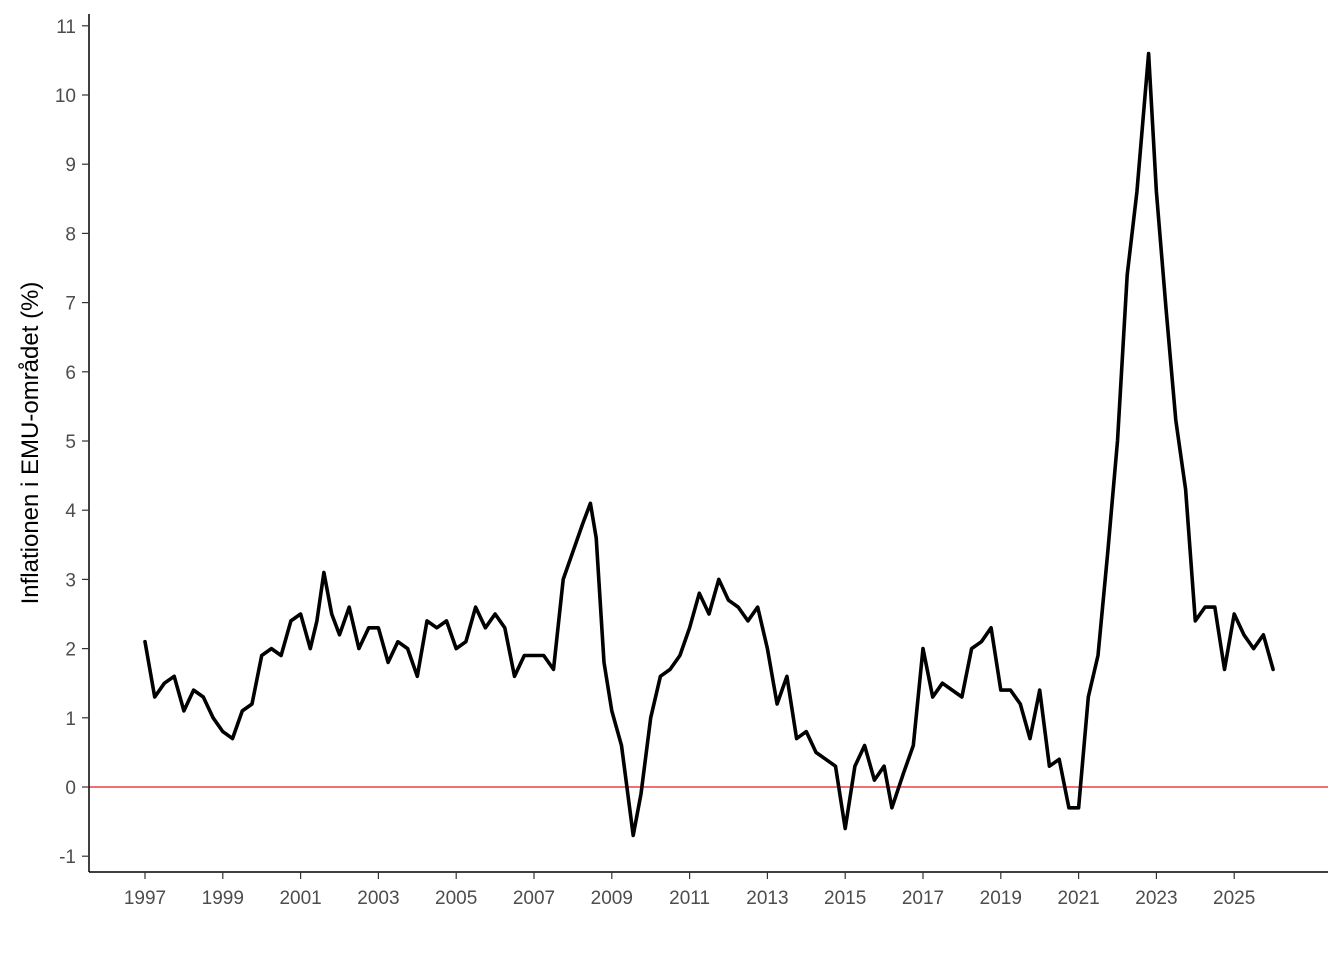 This screenshot has width=1344, height=960. I want to click on x-tick-label: 2013, so click(767, 898).